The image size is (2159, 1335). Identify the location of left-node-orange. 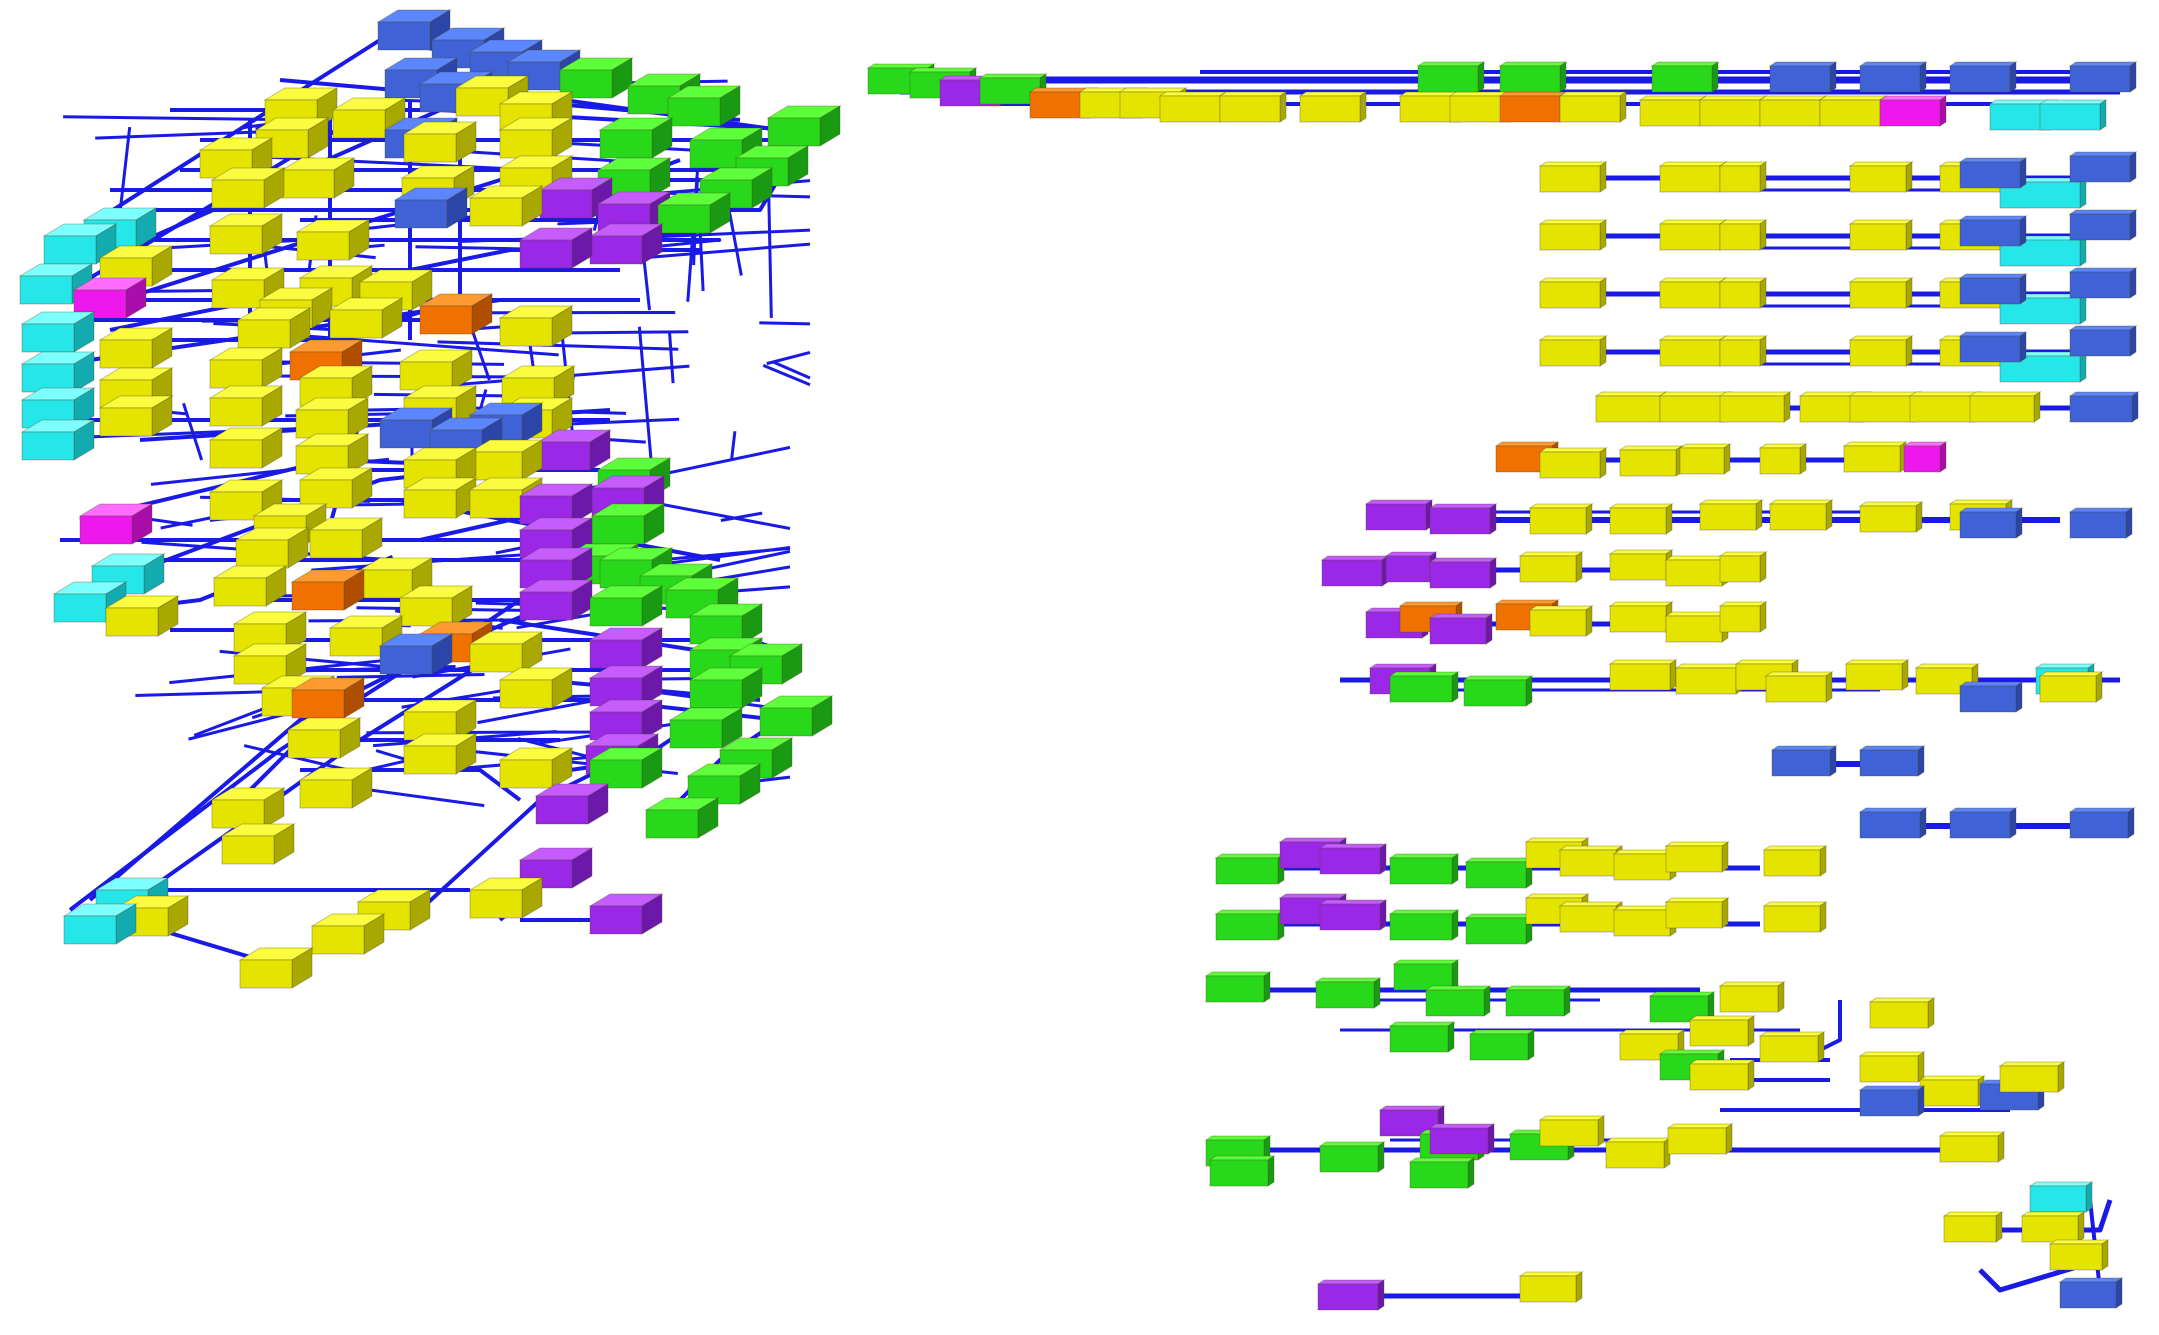
(328, 698).